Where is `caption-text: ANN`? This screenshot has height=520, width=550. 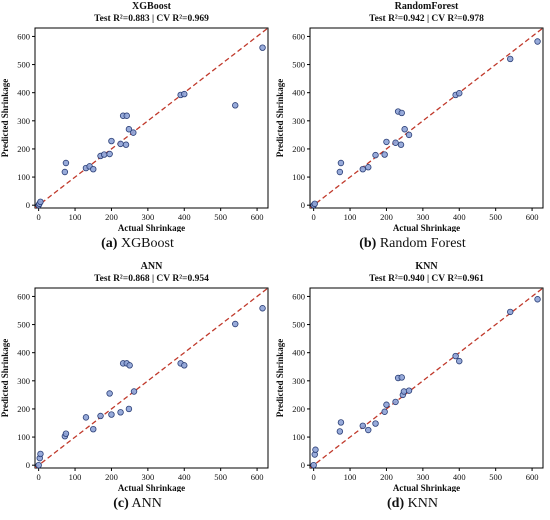
caption-text: ANN is located at coordinates (146, 503).